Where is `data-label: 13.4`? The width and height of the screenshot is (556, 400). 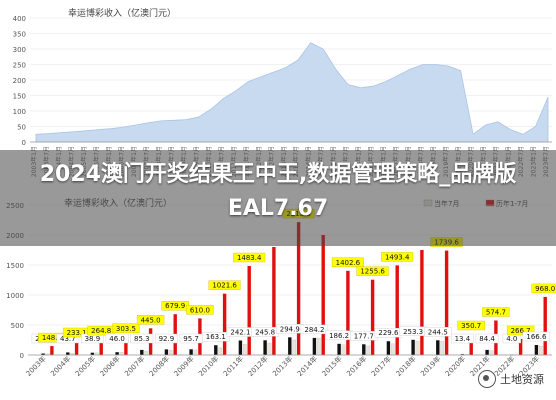 data-label: 13.4 is located at coordinates (463, 339).